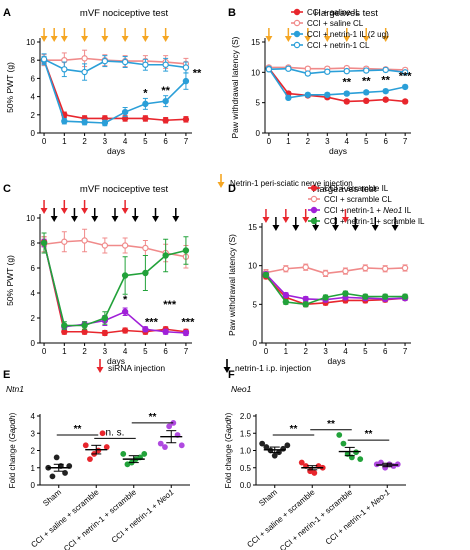 The height and width of the screenshot is (550, 470). I want to click on legend-label: CCI + netrin-1 + scramble IL, so click(374, 221).